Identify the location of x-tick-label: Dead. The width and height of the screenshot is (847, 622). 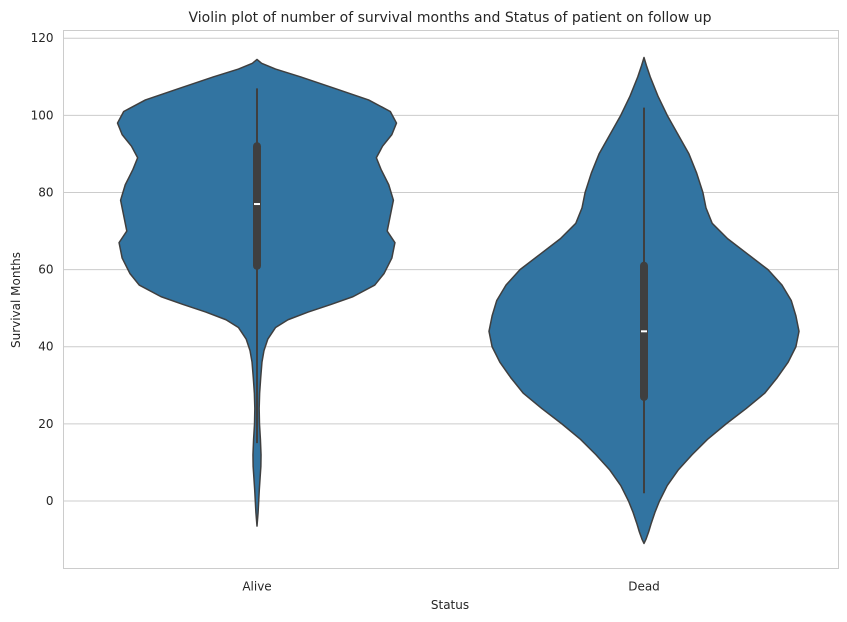
(644, 587).